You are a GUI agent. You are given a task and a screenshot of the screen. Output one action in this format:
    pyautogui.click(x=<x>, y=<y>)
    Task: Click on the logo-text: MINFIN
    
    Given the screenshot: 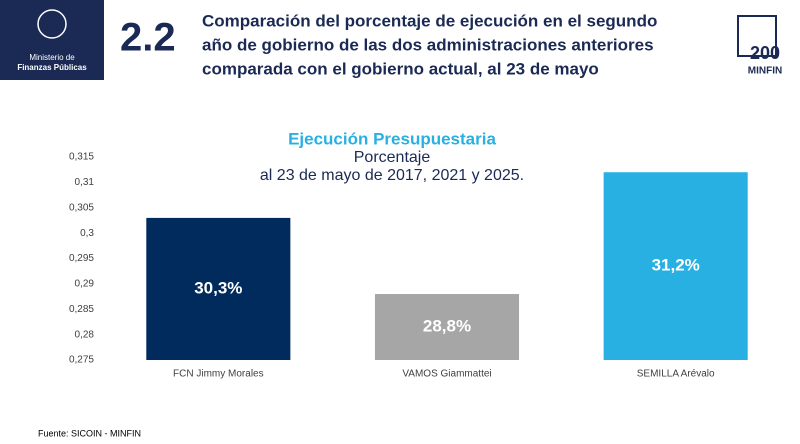 What is the action you would take?
    pyautogui.click(x=765, y=71)
    